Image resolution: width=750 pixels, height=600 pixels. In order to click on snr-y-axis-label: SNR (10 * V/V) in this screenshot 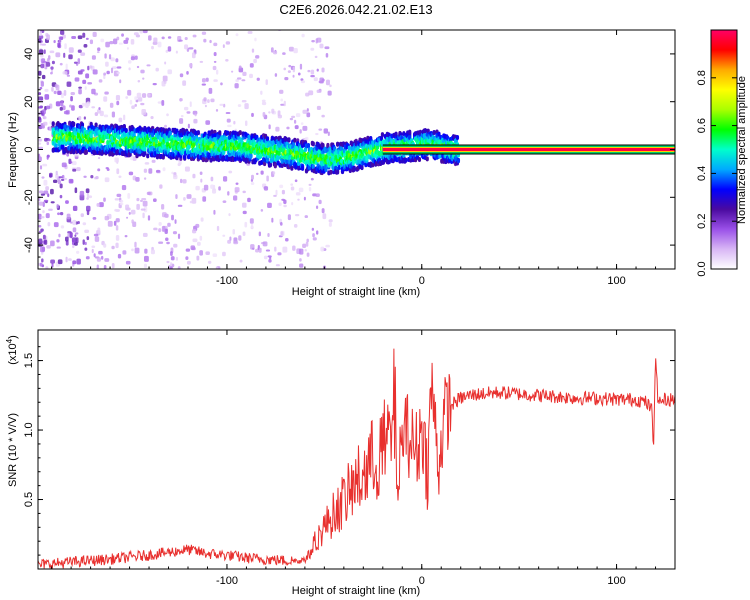, I will do `click(13, 450)`.